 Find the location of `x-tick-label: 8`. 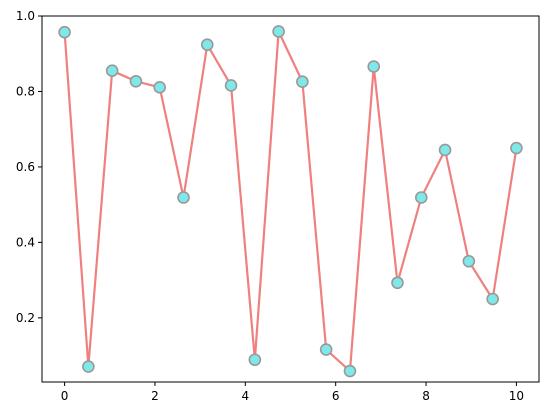

x-tick-label: 8 is located at coordinates (426, 396).